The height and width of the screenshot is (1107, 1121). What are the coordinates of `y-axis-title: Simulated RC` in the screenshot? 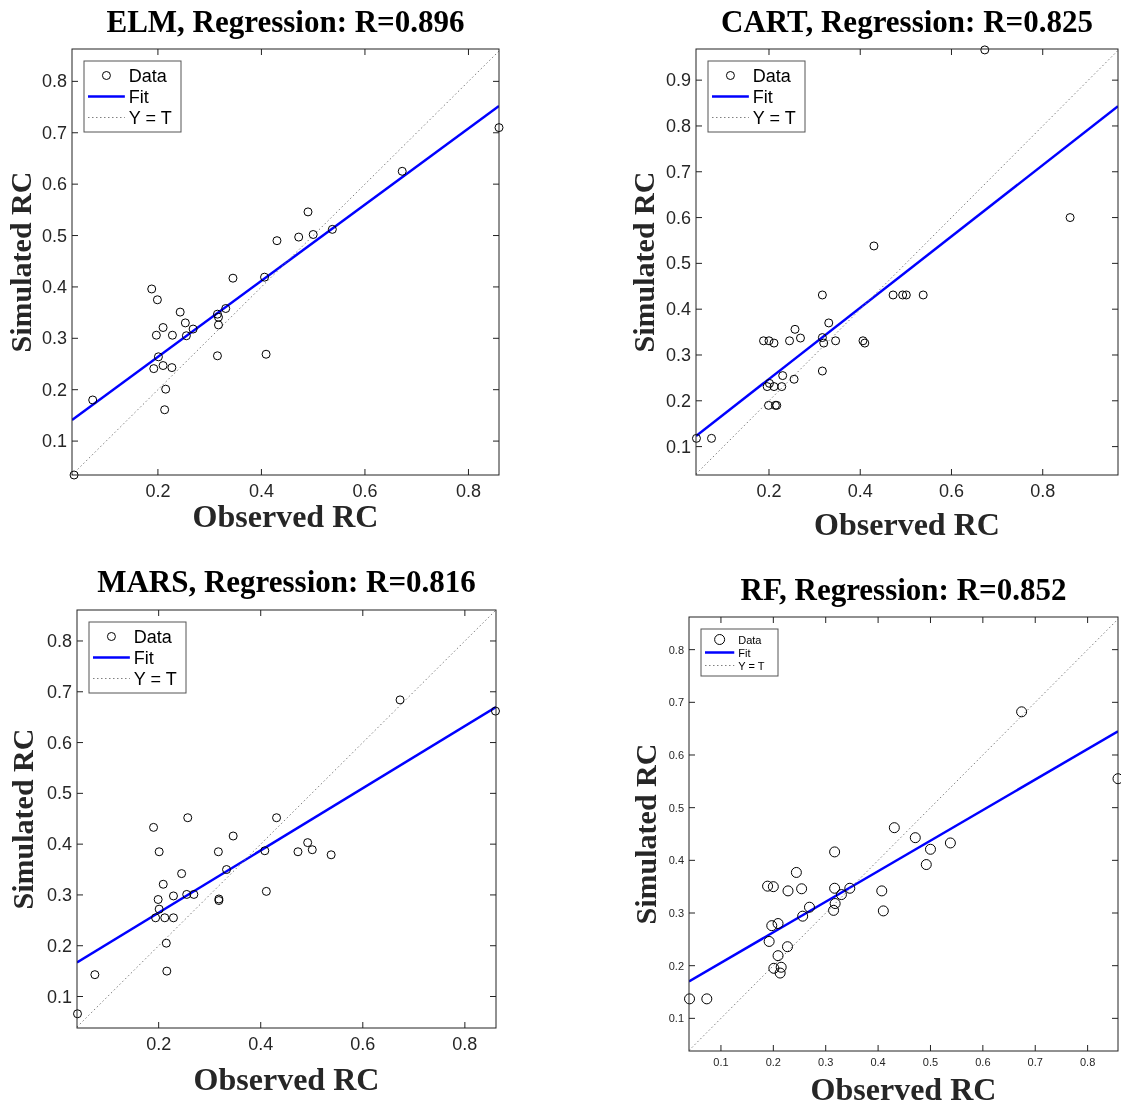 It's located at (643, 262).